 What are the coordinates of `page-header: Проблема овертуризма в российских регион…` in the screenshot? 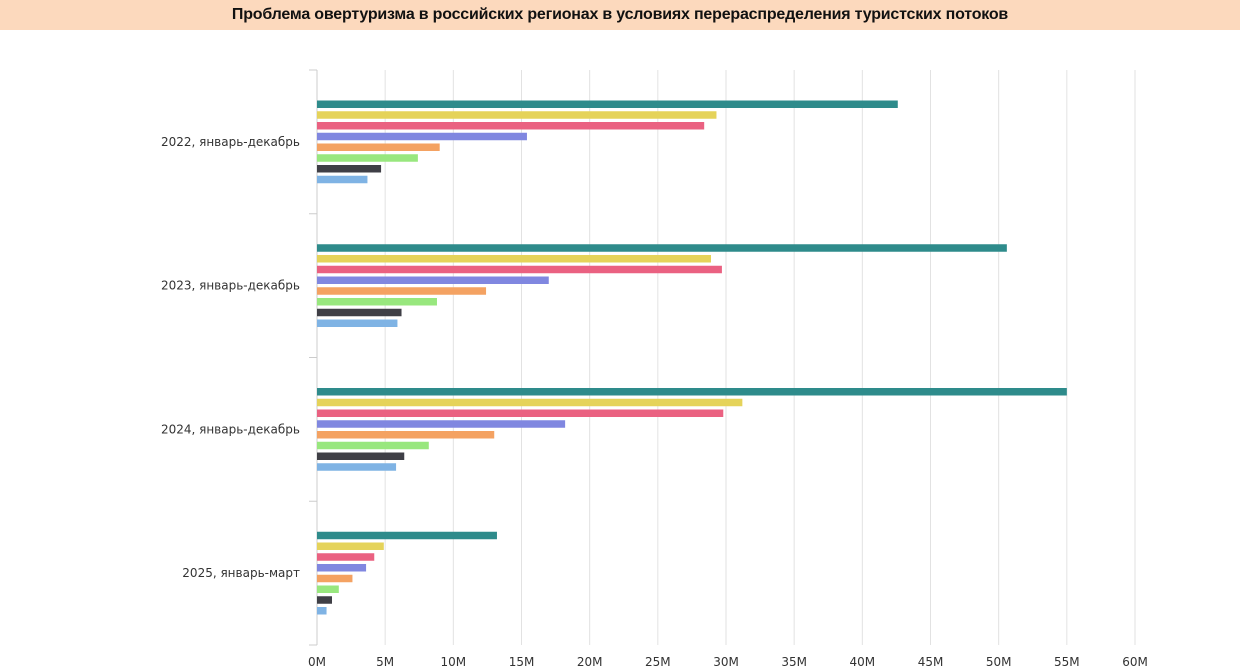 It's located at (620, 15).